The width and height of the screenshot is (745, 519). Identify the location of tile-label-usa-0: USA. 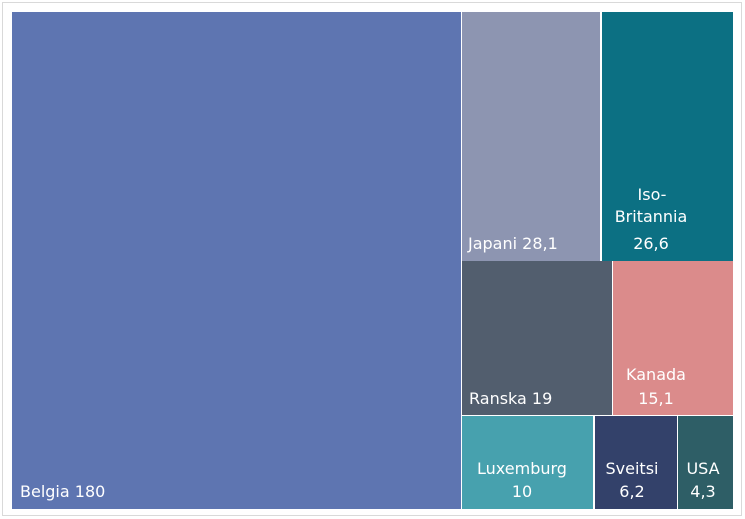
(702, 468).